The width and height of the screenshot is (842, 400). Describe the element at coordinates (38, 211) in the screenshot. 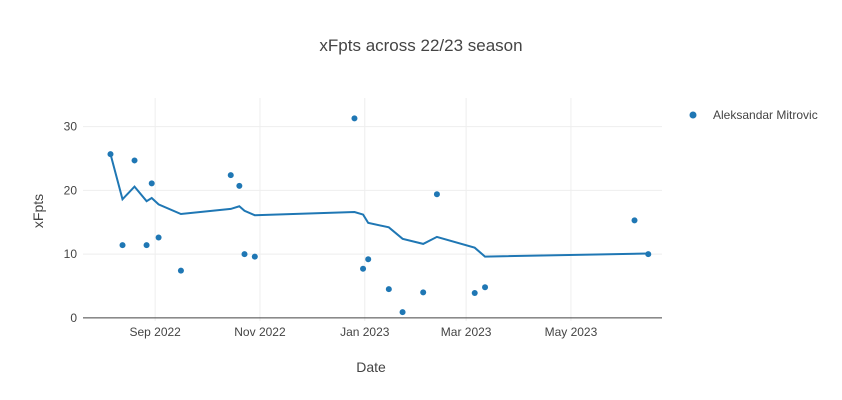

I see `y-axis-title: xFpts` at that location.